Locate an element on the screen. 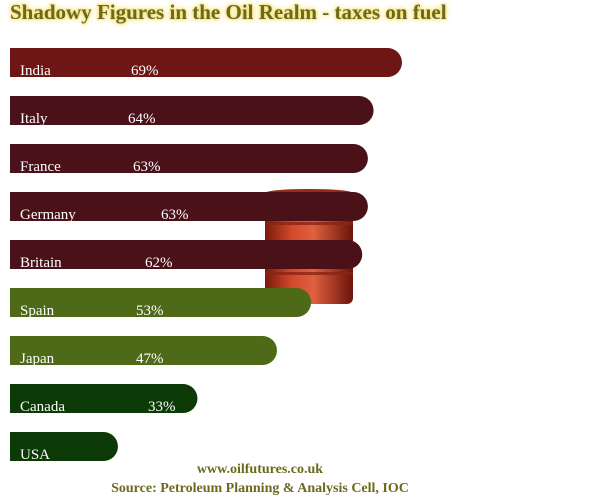 This screenshot has height=499, width=606. bar-value-label: 33% is located at coordinates (162, 407).